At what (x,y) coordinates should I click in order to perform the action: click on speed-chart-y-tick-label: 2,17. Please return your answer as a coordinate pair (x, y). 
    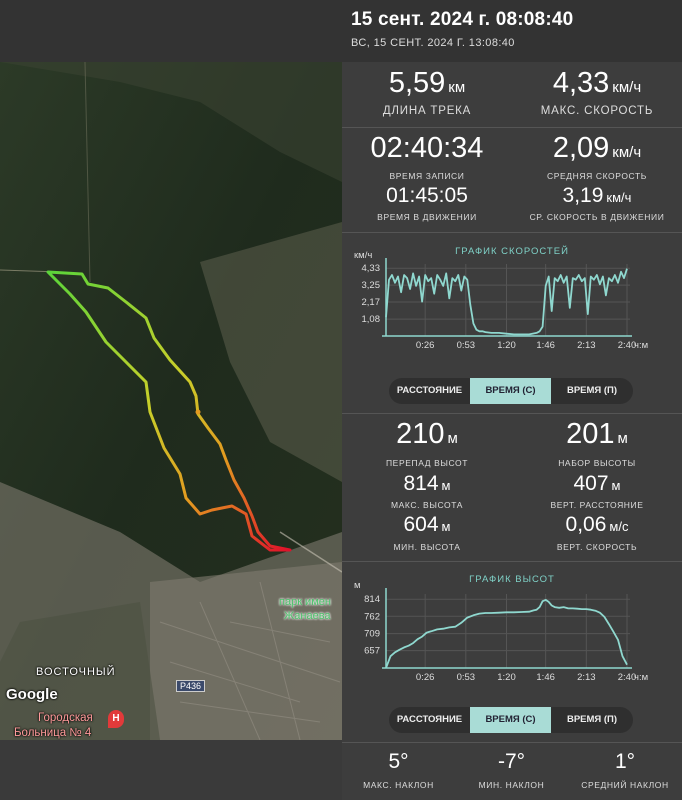
    Looking at the image, I should click on (371, 302).